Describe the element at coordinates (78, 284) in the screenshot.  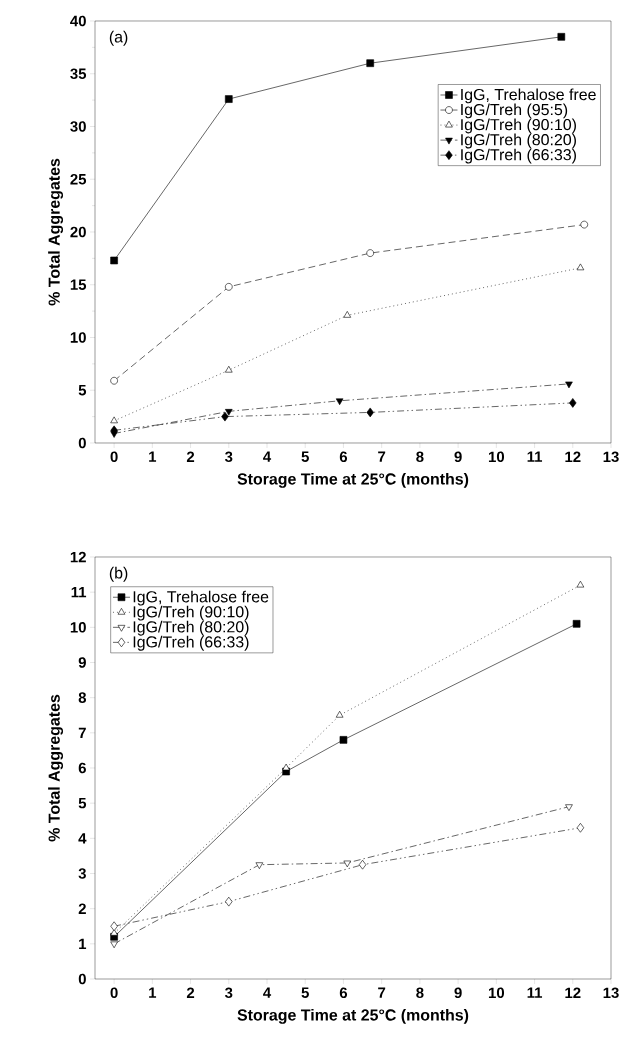
I see `y-tick-label: 15` at that location.